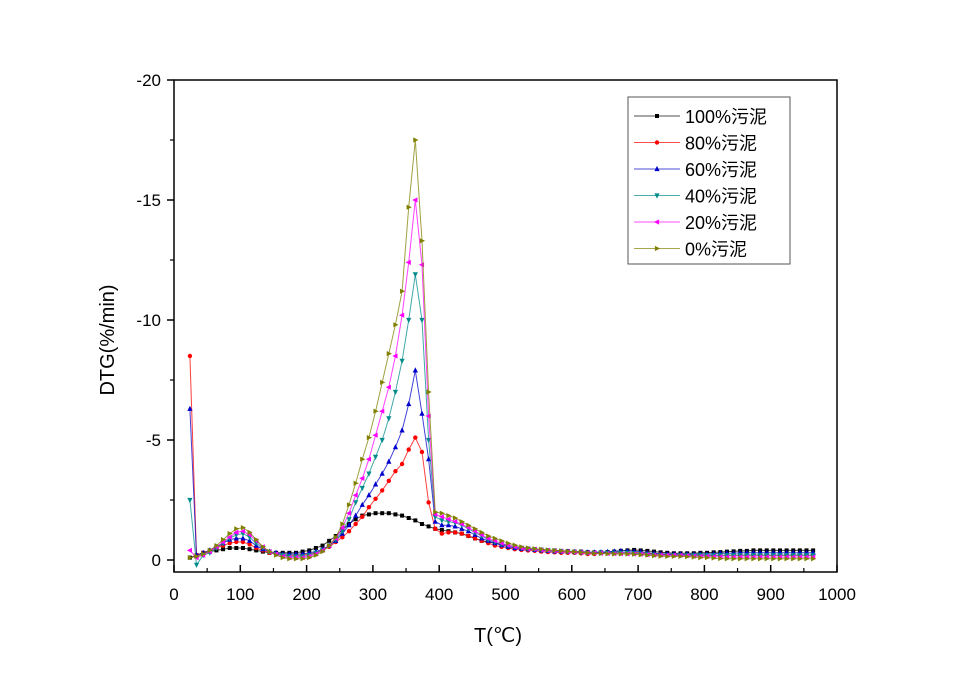 This screenshot has width=972, height=687. Describe the element at coordinates (695, 223) in the screenshot. I see `legend-item: 20%污泥` at that location.